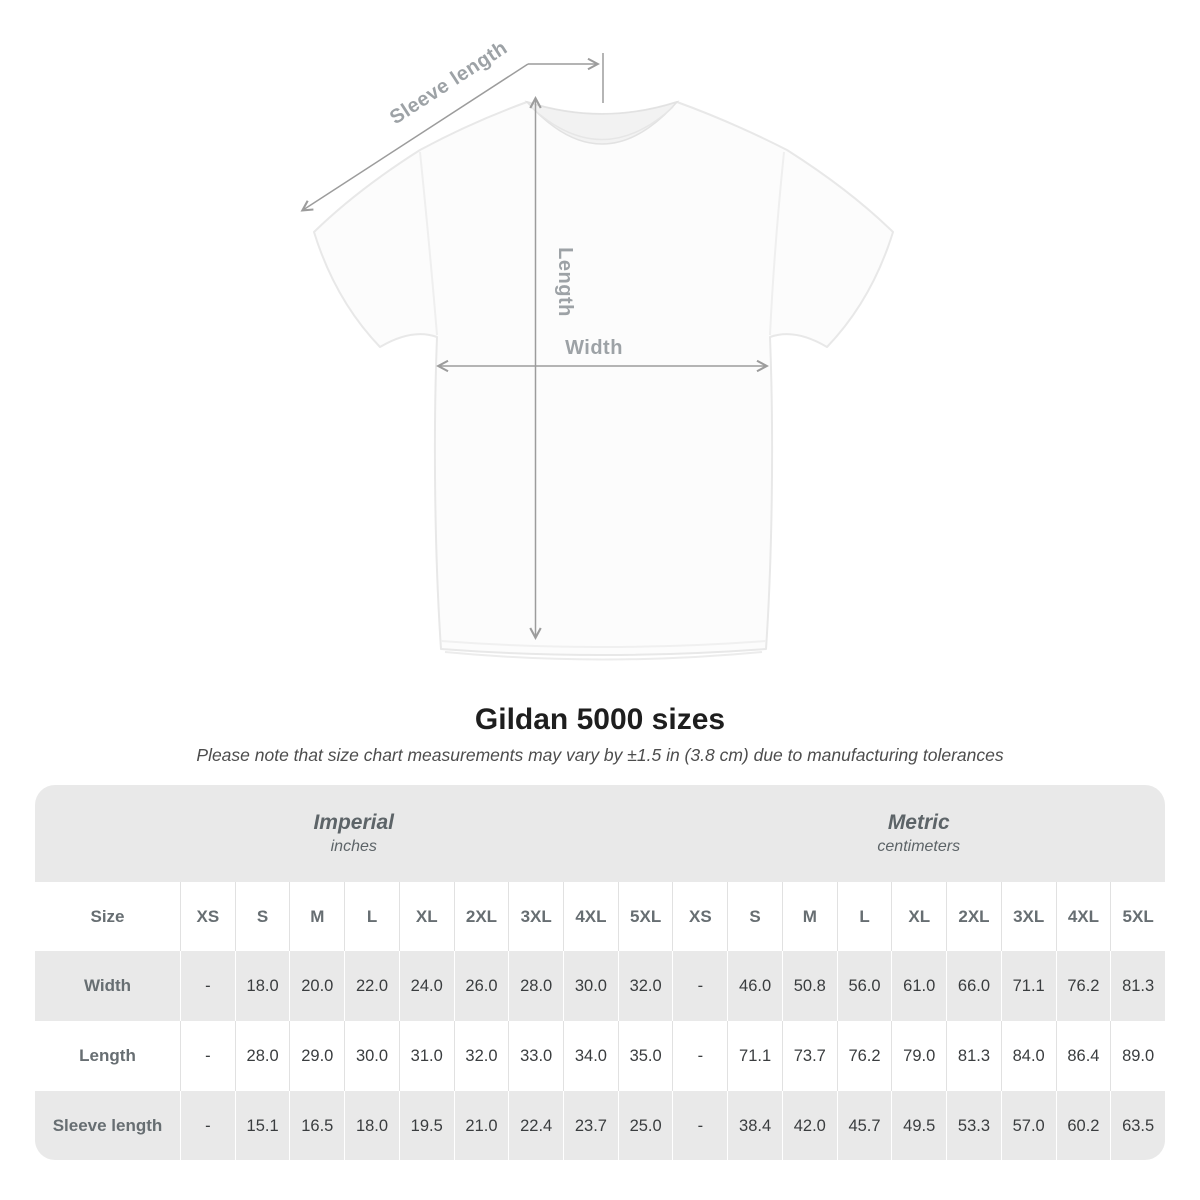 Image resolution: width=1200 pixels, height=1200 pixels. What do you see at coordinates (426, 1056) in the screenshot?
I see `measurement-cell: 31.0` at bounding box center [426, 1056].